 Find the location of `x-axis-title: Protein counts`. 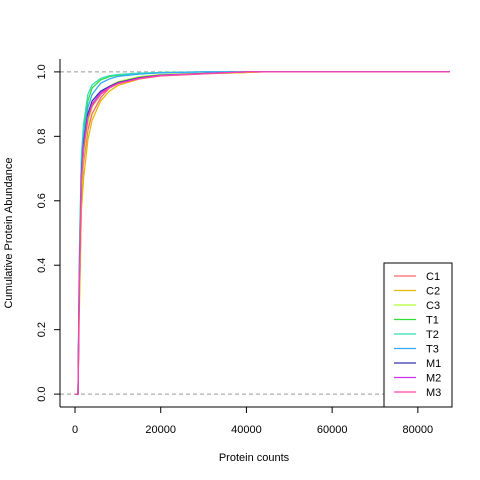

x-axis-title: Protein counts is located at coordinates (254, 458).